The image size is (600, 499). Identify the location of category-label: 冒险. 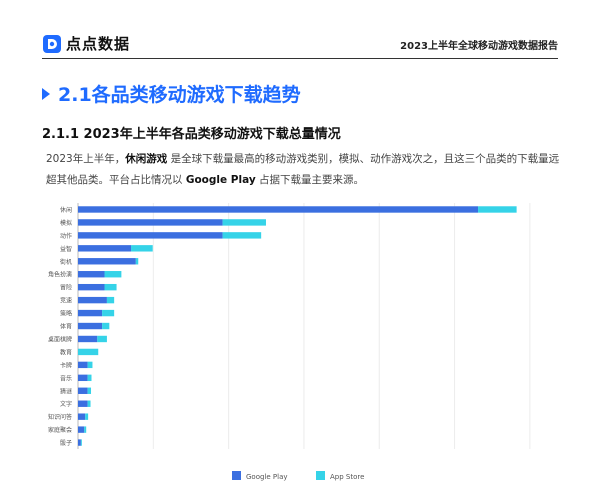
(66, 288).